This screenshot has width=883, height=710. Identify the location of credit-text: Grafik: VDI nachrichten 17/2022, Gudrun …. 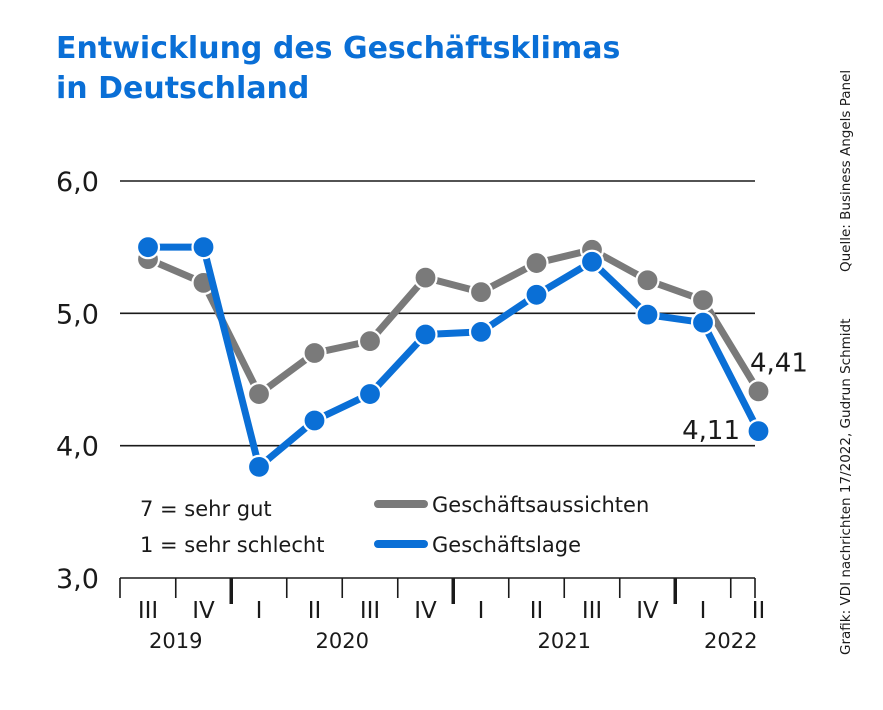
(846, 487).